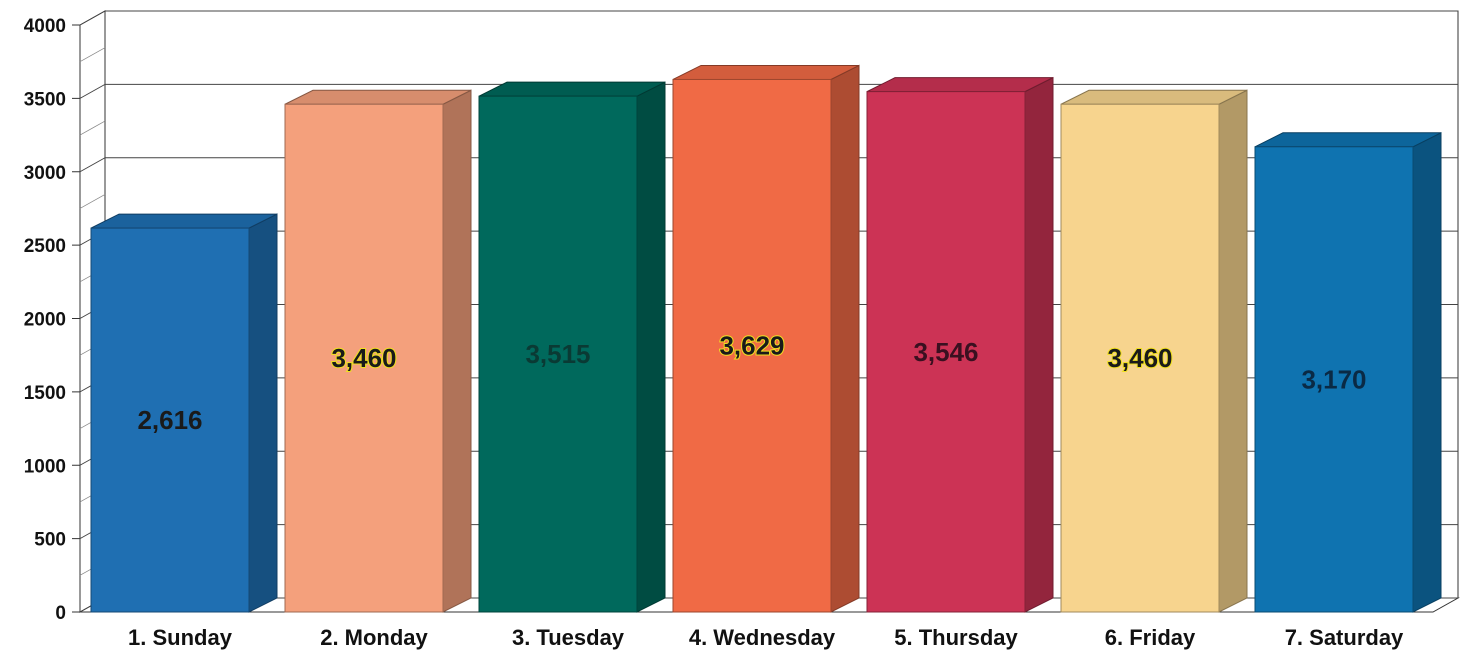 The width and height of the screenshot is (1468, 651). I want to click on bar-value-label: 3,515, so click(557, 354).